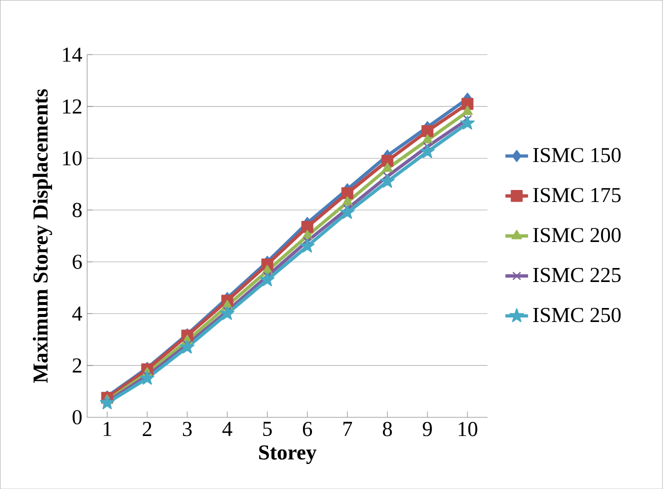 Image resolution: width=663 pixels, height=489 pixels. Describe the element at coordinates (72, 55) in the screenshot. I see `y-tick-label: 14` at that location.